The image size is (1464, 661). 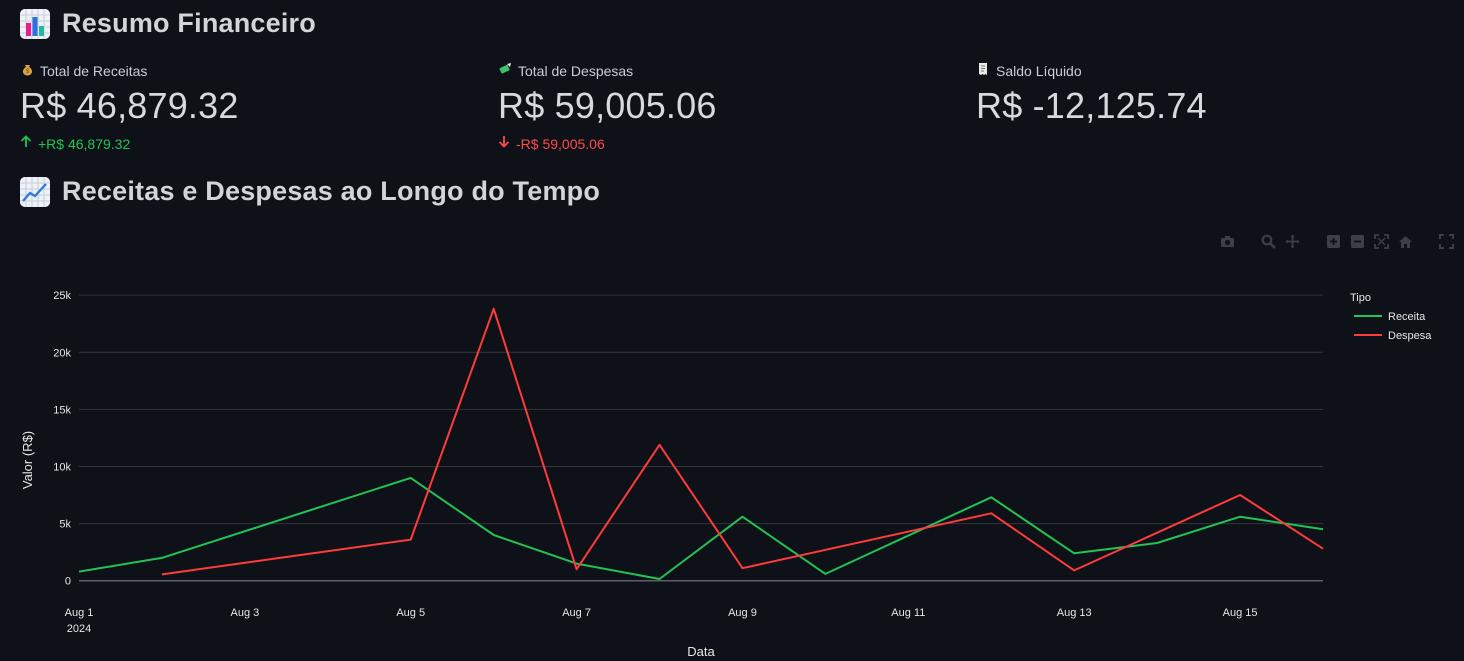 I want to click on page-title-row: Resumo Financeiro, so click(x=168, y=23).